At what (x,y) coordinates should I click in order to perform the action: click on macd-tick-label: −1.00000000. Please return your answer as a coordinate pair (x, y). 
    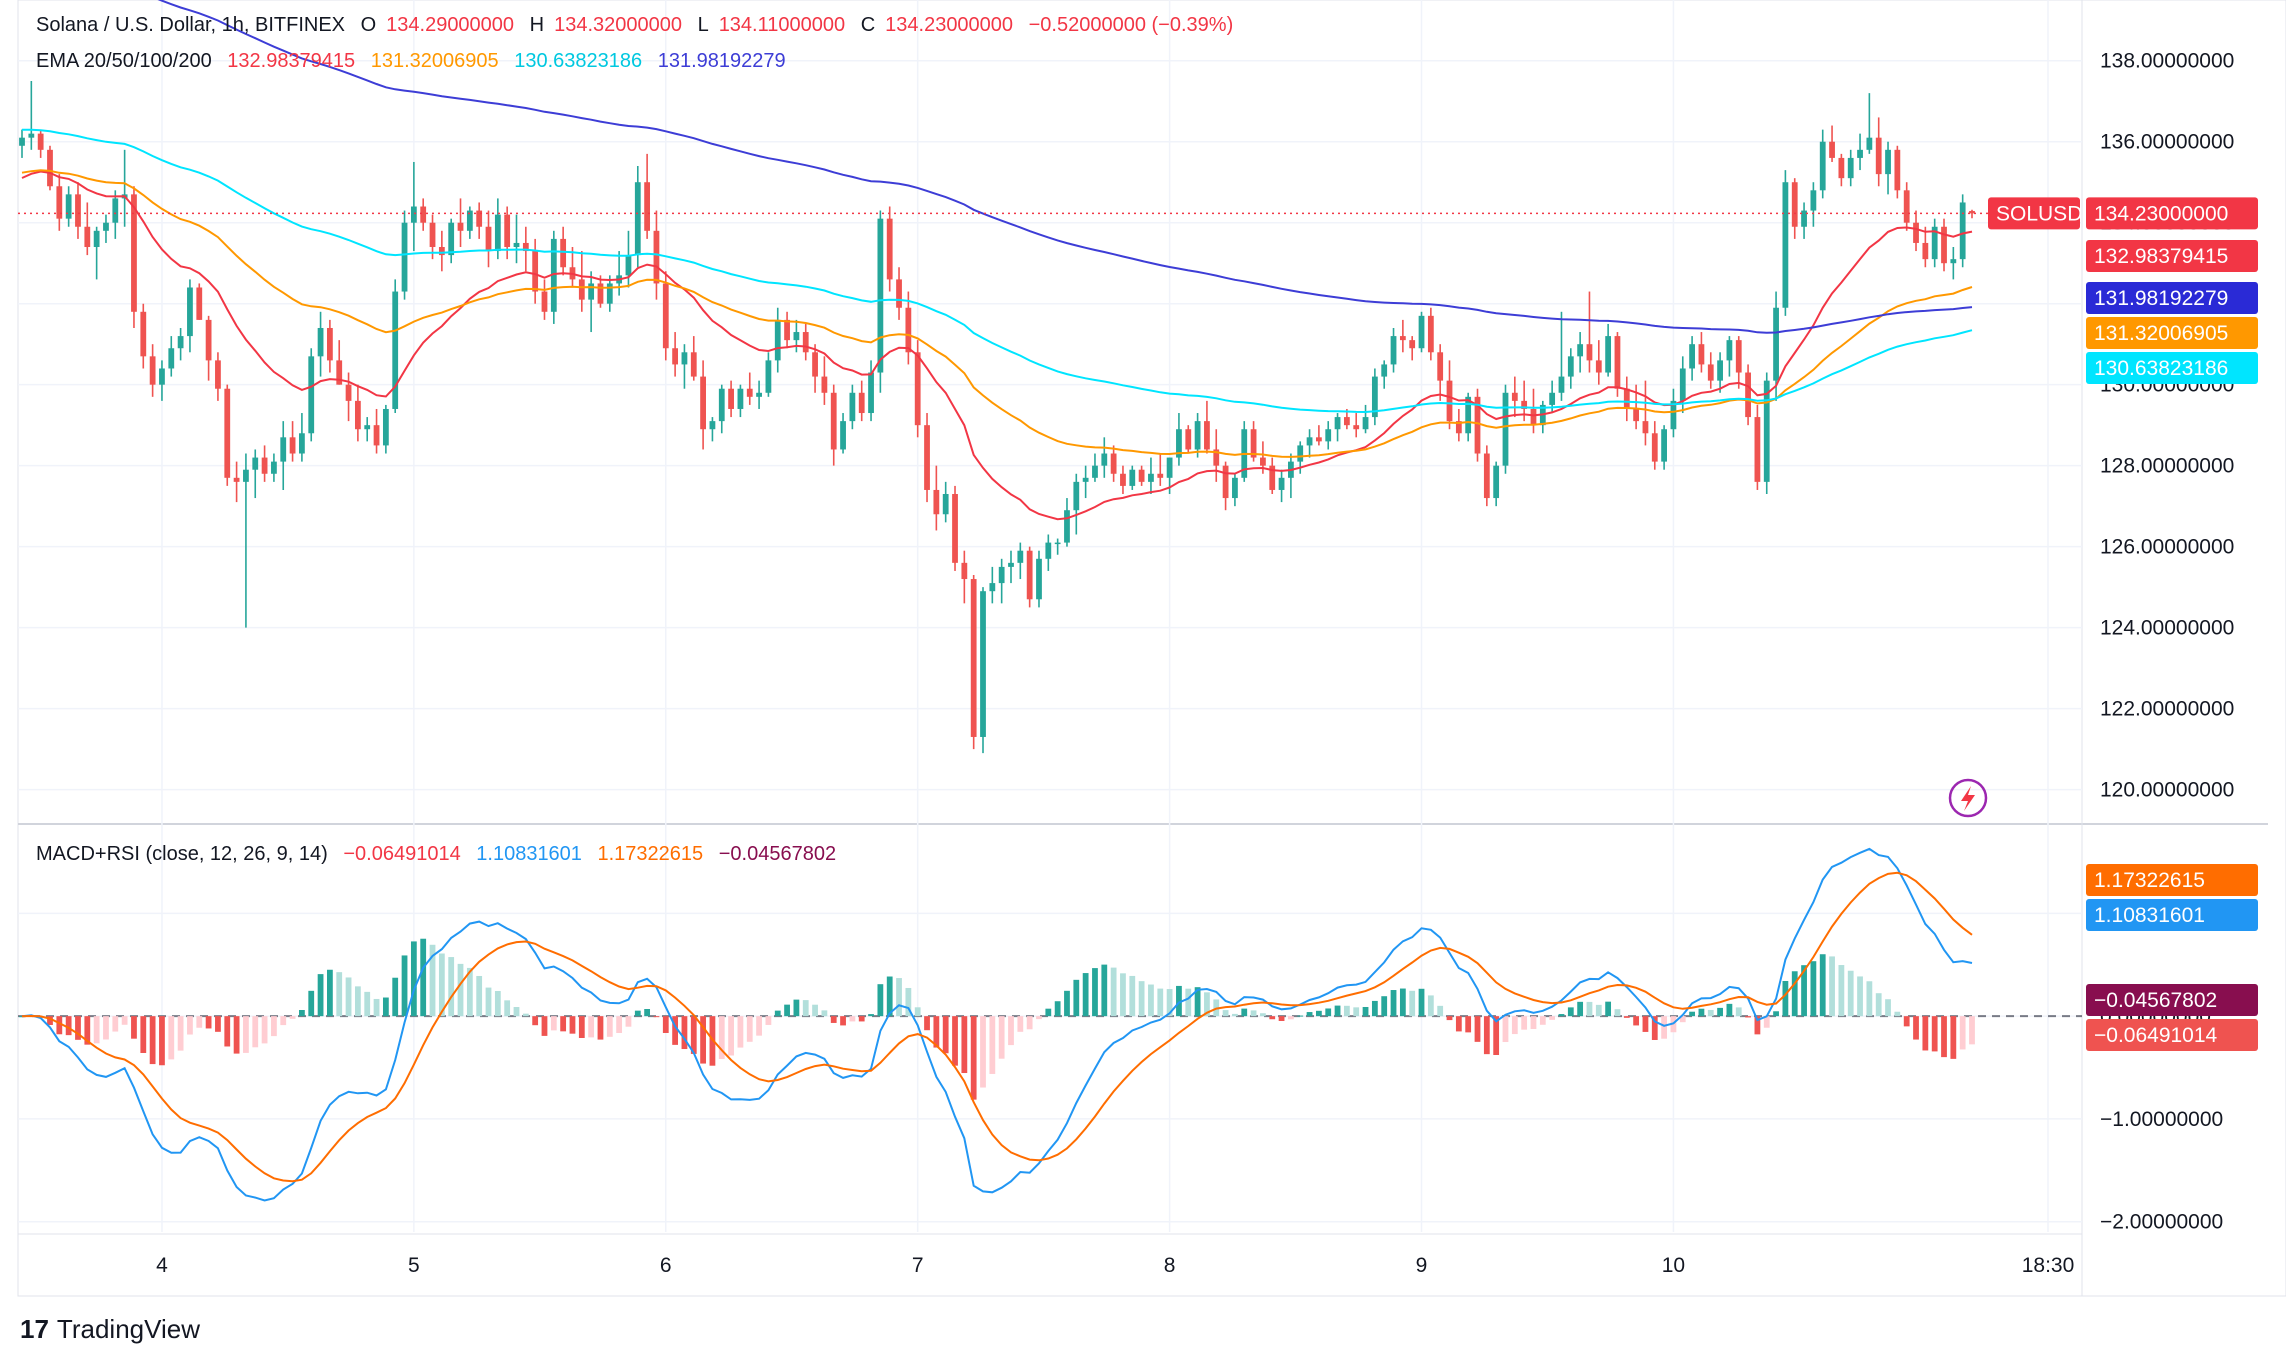
    Looking at the image, I should click on (2161, 1119).